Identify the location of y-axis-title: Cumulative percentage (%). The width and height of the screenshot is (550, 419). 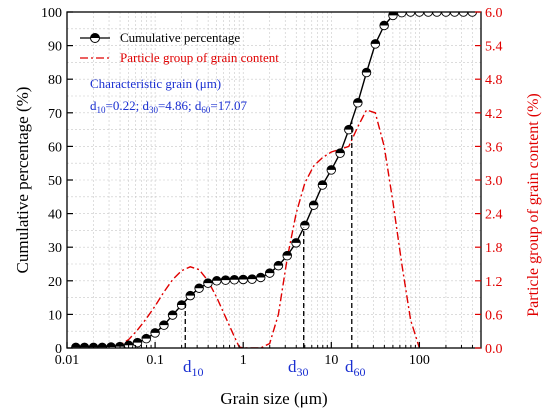
(22, 180).